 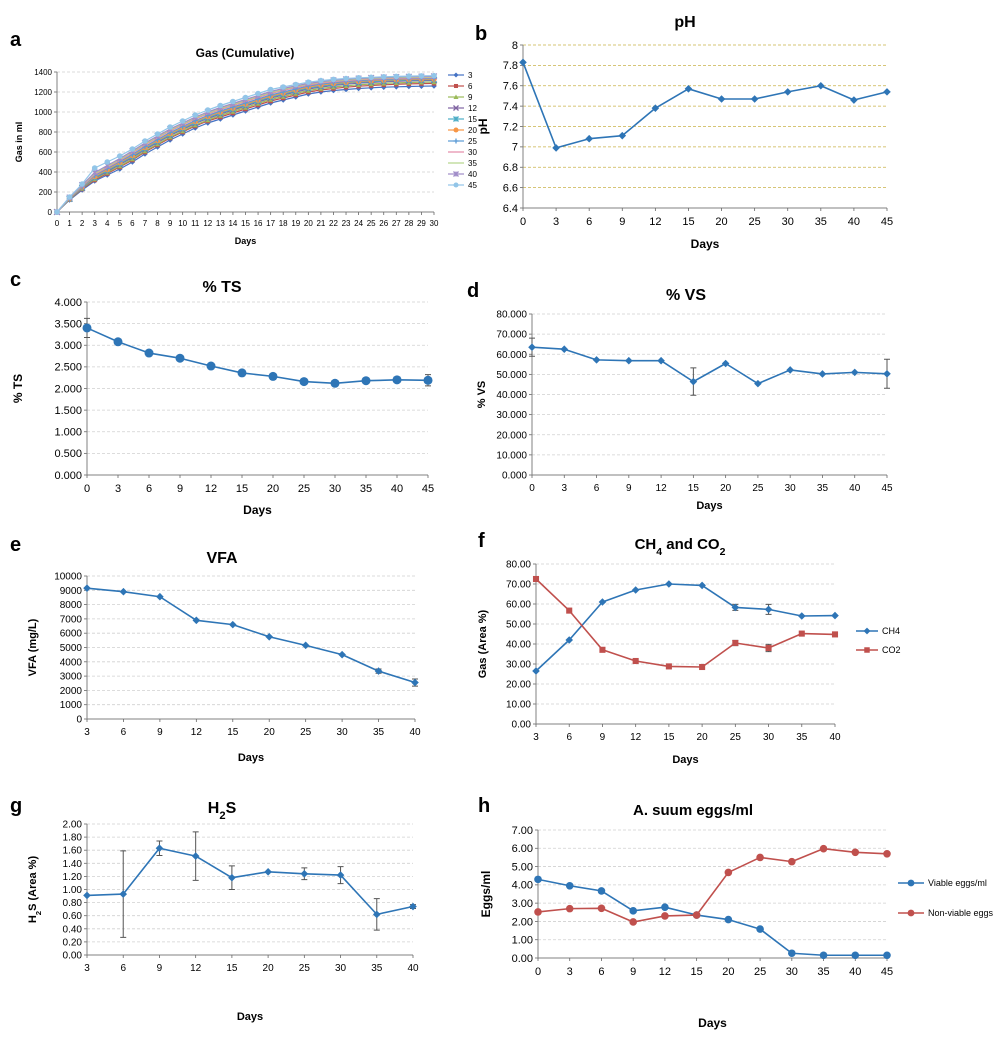 I want to click on y-tick-label: 7.00, so click(x=522, y=831).